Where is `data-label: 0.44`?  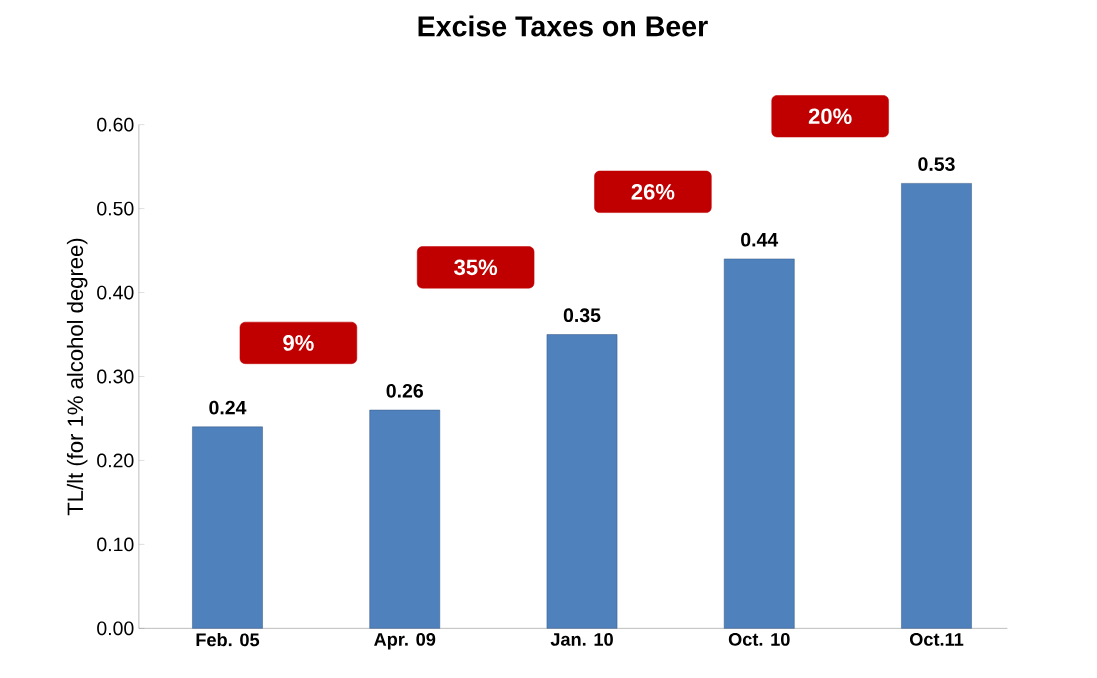
data-label: 0.44 is located at coordinates (760, 239).